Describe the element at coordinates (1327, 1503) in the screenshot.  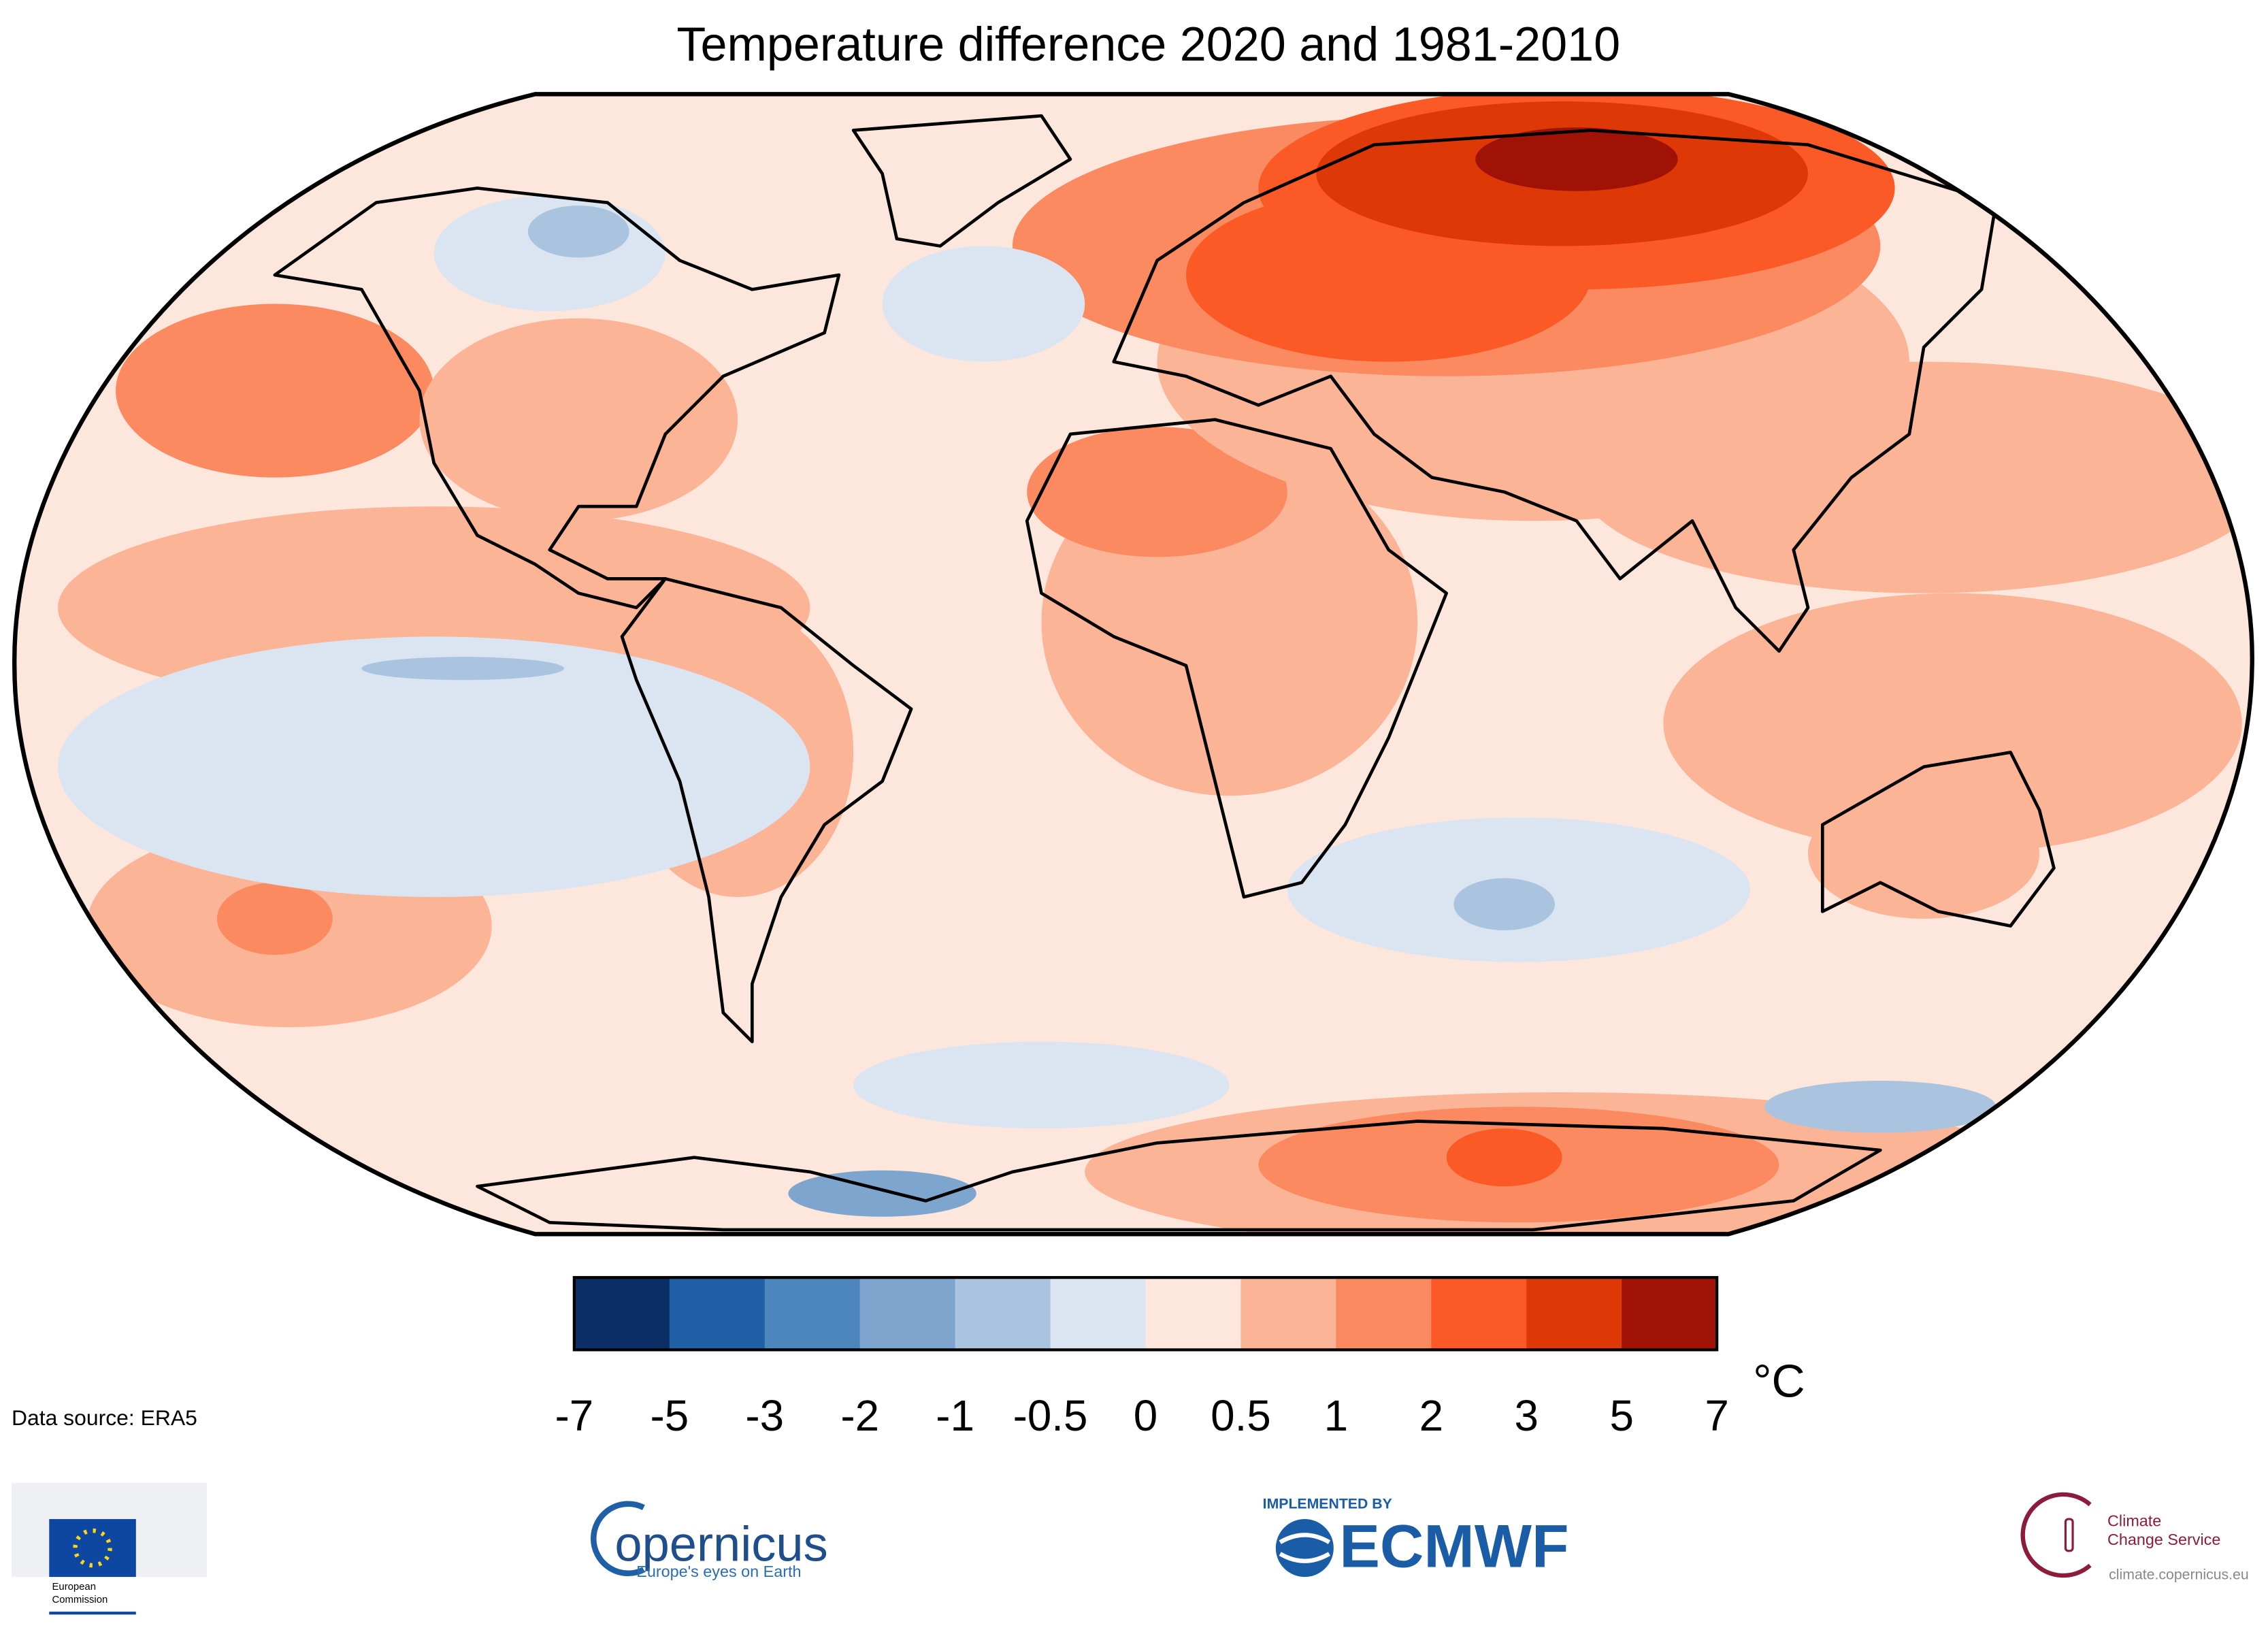
I see `ecmwf-top: IMPLEMENTED BY` at that location.